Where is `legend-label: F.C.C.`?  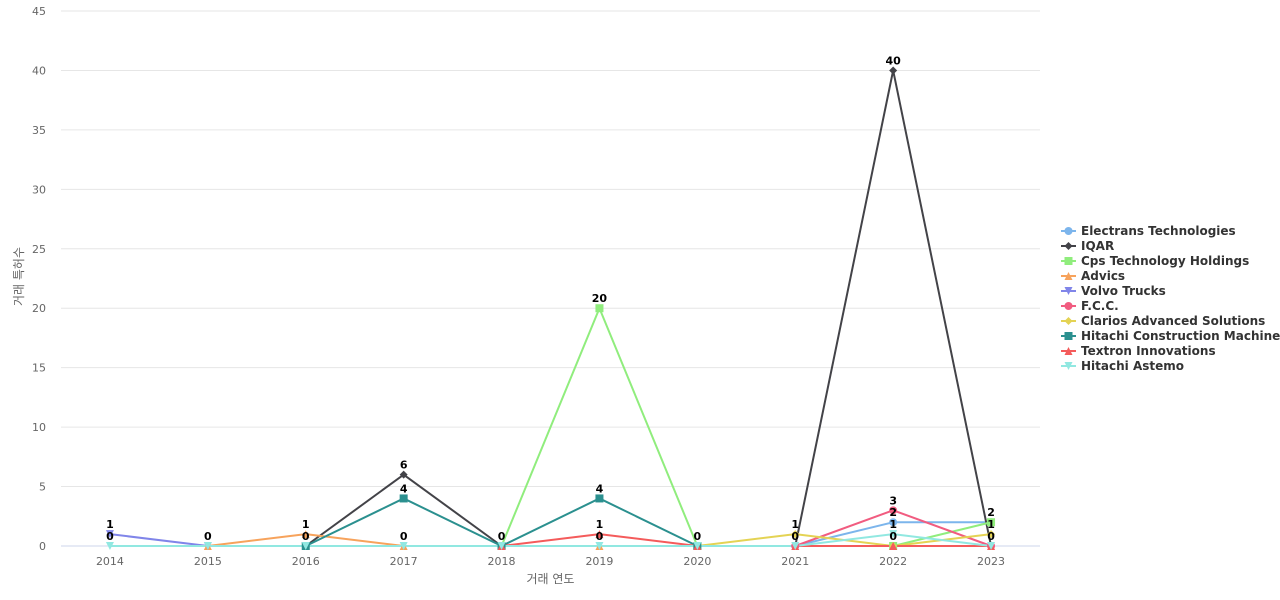
legend-label: F.C.C. is located at coordinates (1100, 306).